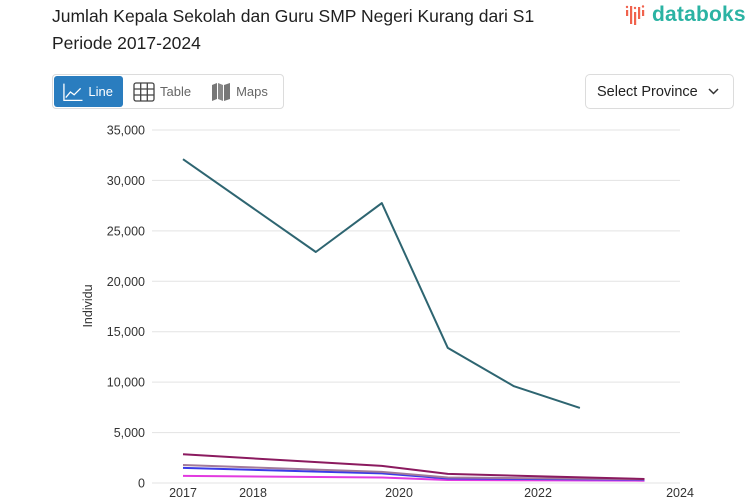  I want to click on x-tick-label: 2017, so click(183, 492).